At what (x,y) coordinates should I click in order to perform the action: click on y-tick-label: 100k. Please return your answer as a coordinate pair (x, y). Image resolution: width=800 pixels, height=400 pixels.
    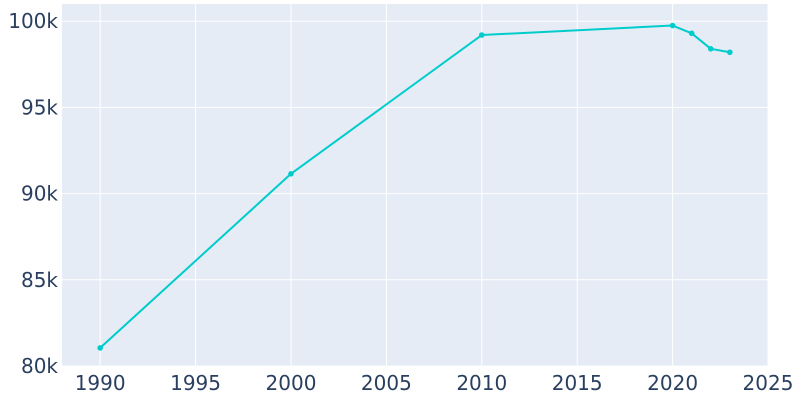
    Looking at the image, I should click on (33, 21).